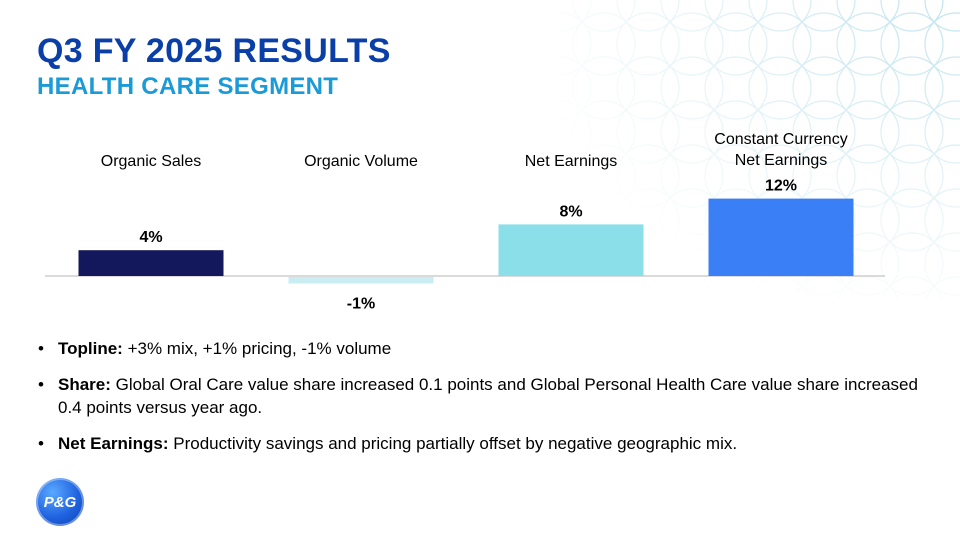  I want to click on data-label: 4%, so click(150, 237).